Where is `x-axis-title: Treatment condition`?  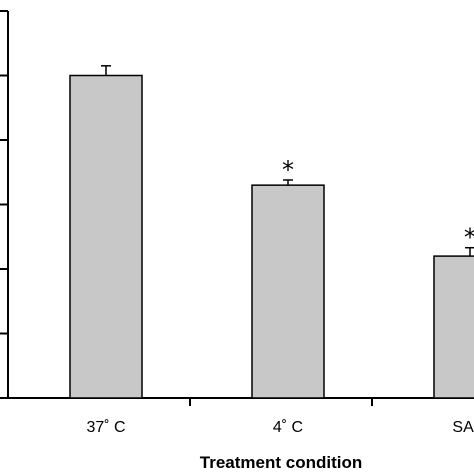 x-axis-title: Treatment condition is located at coordinates (281, 462).